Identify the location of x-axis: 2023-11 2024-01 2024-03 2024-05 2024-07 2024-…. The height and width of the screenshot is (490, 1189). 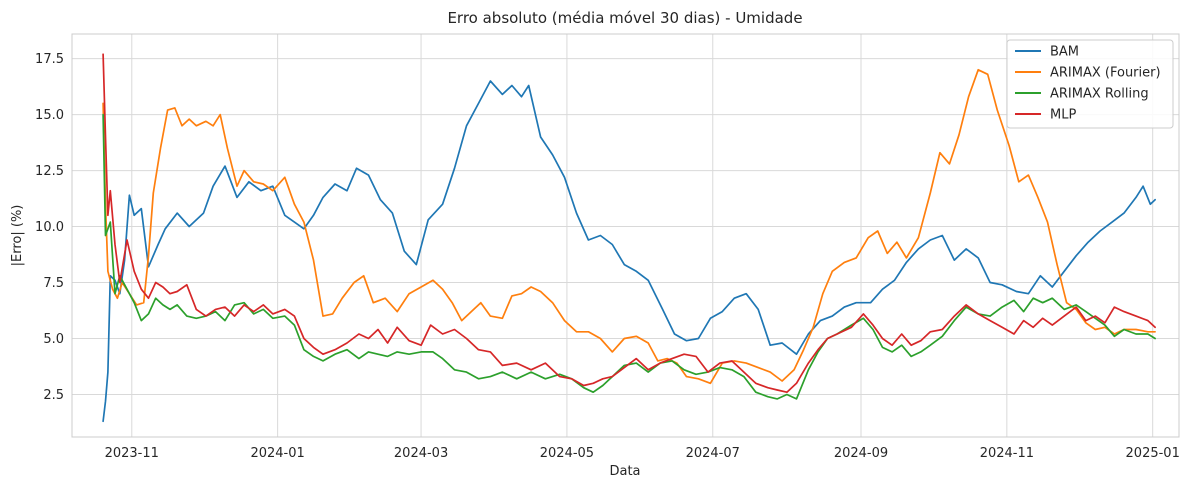
(642, 453).